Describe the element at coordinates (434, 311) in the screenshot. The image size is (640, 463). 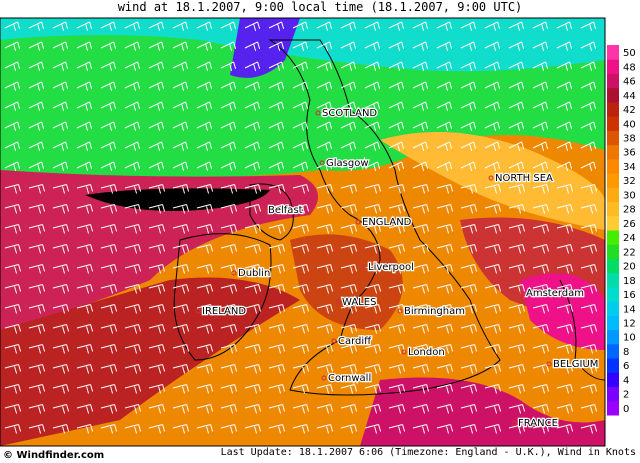
I see `place-label: Birmingham` at that location.